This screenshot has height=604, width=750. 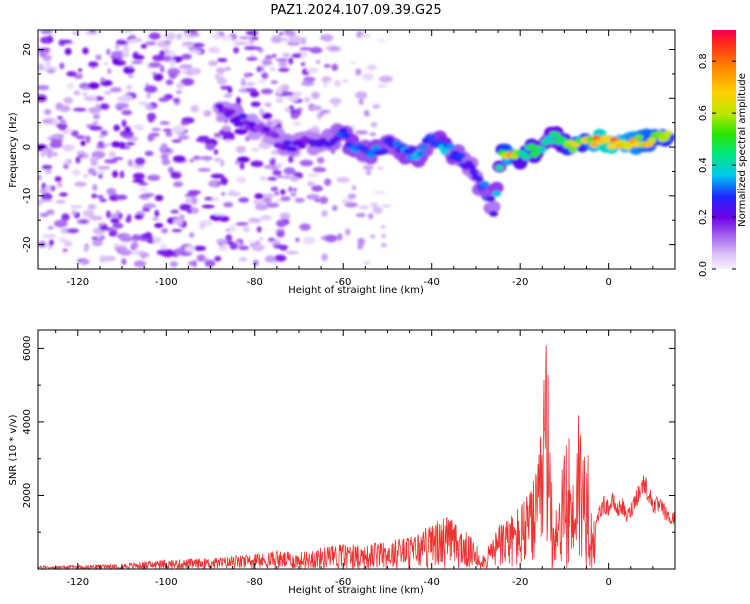 I want to click on figure-title: PAZ1.2024.107.09.39.G25, so click(x=355, y=10).